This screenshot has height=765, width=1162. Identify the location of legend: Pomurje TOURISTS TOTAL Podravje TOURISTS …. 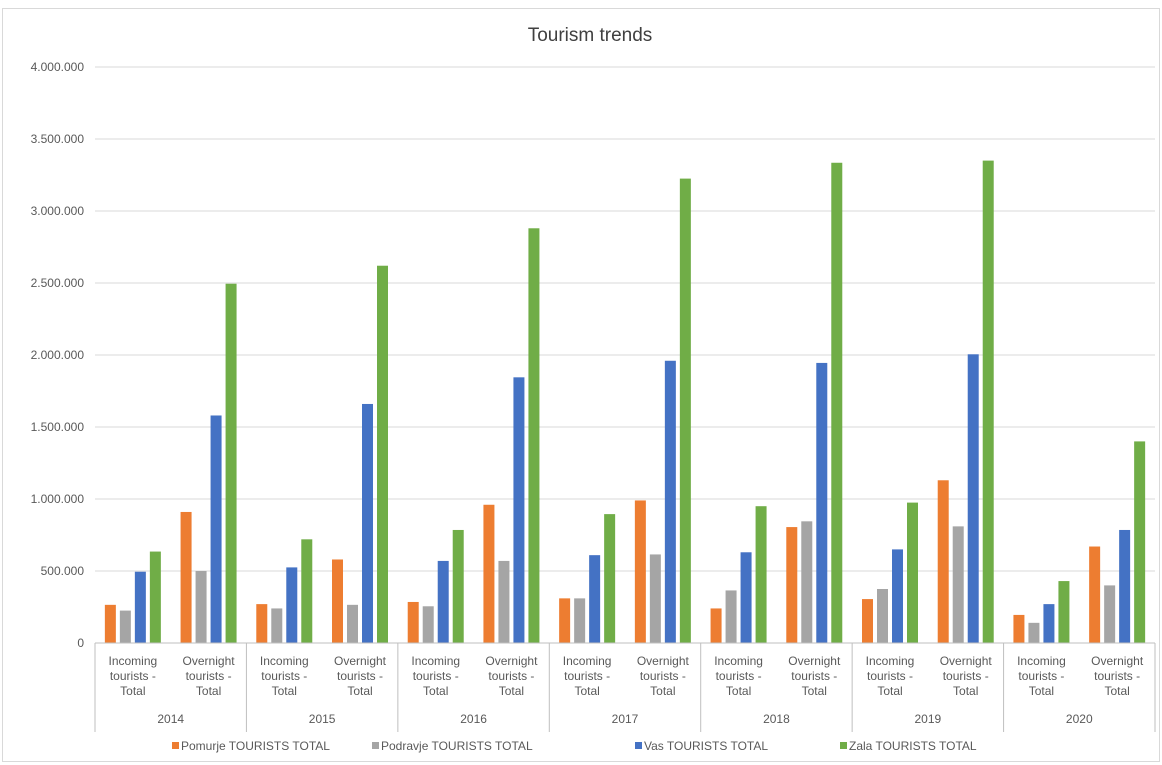
(574, 746).